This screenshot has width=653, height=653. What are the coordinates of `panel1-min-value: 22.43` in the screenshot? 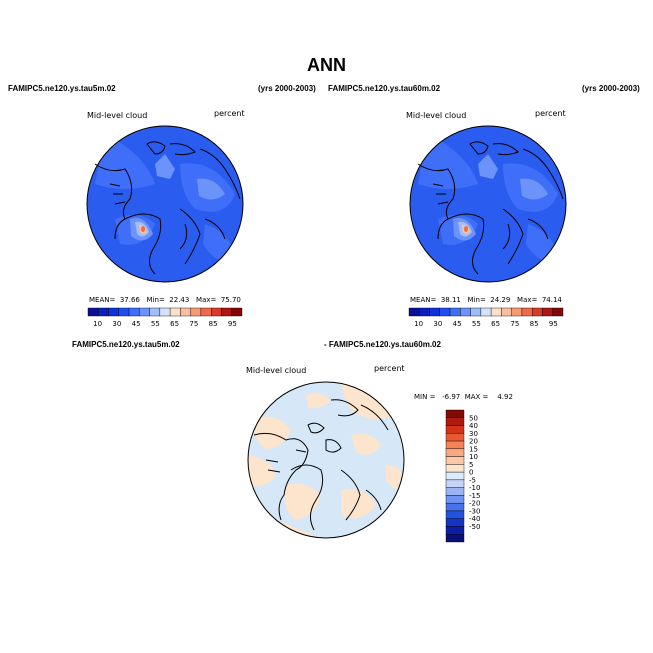 It's located at (179, 300).